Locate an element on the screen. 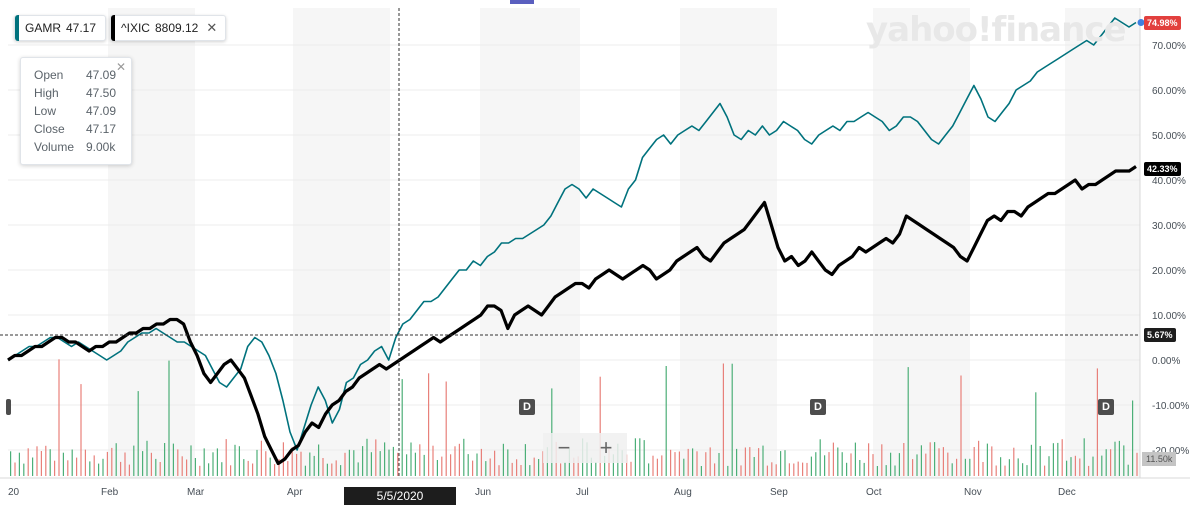 Image resolution: width=1190 pixels, height=505 pixels. x-tick-label: Mar is located at coordinates (196, 492).